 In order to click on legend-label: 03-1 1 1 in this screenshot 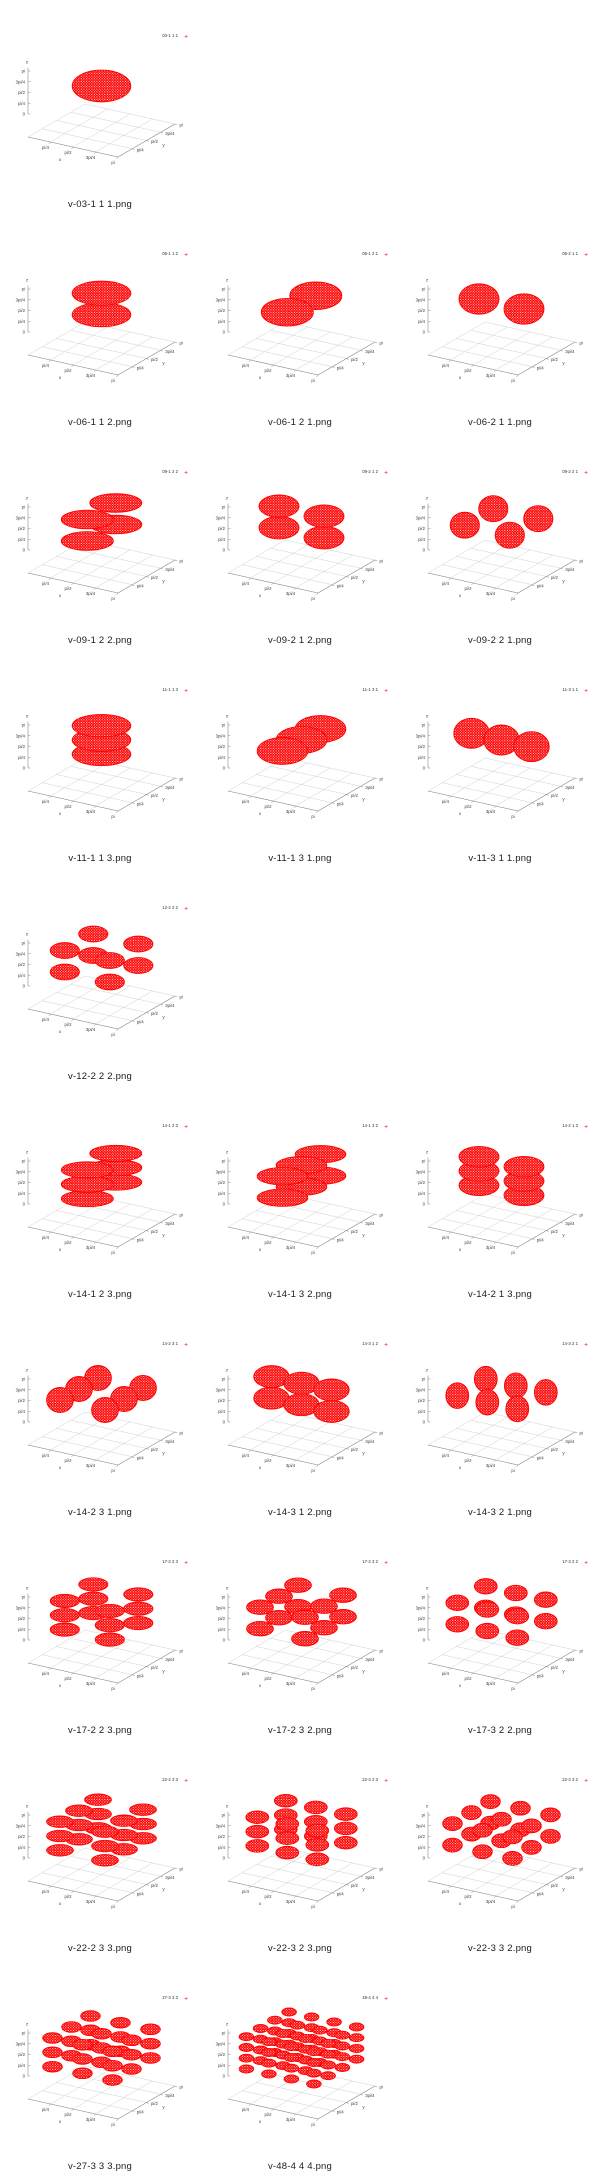, I will do `click(170, 35)`.